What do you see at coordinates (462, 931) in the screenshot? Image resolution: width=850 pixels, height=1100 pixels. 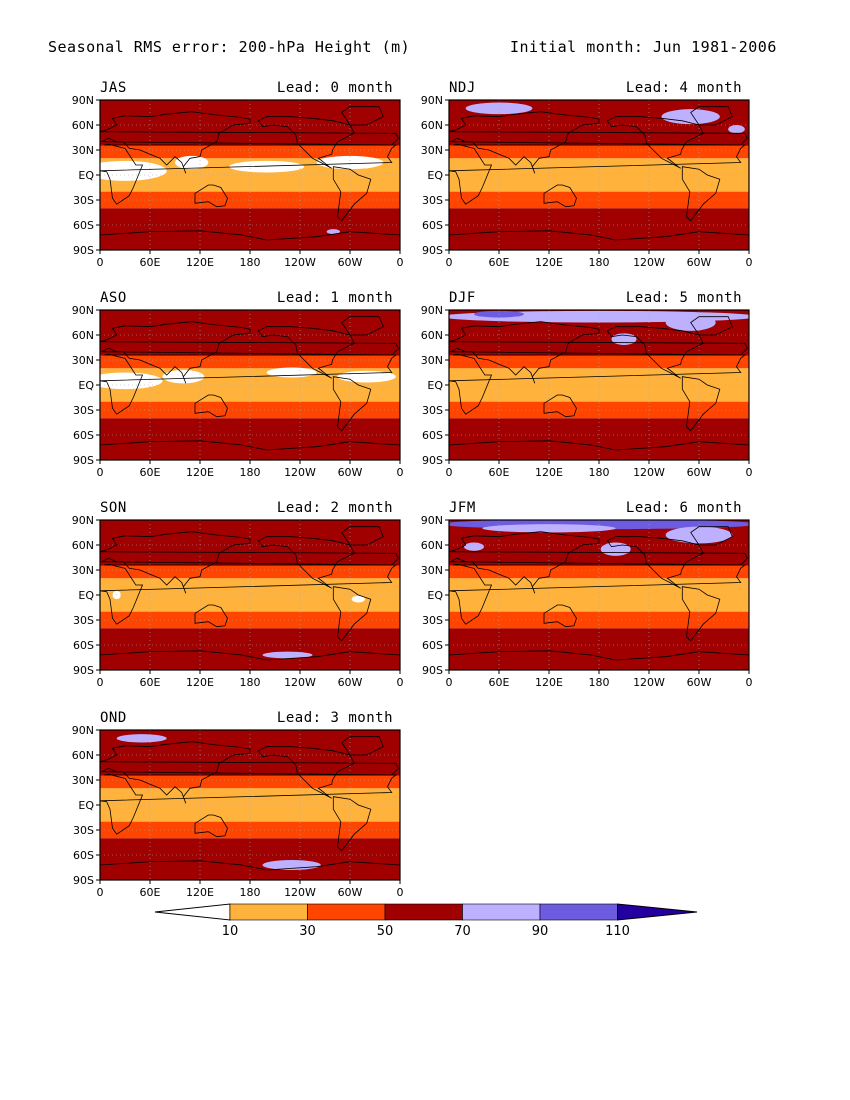 I see `colorbar-level-label: 70` at bounding box center [462, 931].